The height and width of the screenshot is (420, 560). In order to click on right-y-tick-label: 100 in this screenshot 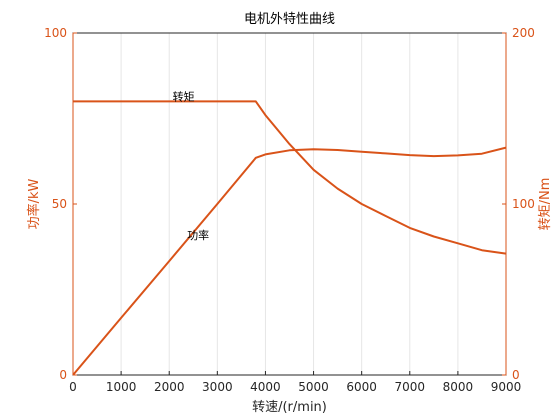, I will do `click(523, 204)`.